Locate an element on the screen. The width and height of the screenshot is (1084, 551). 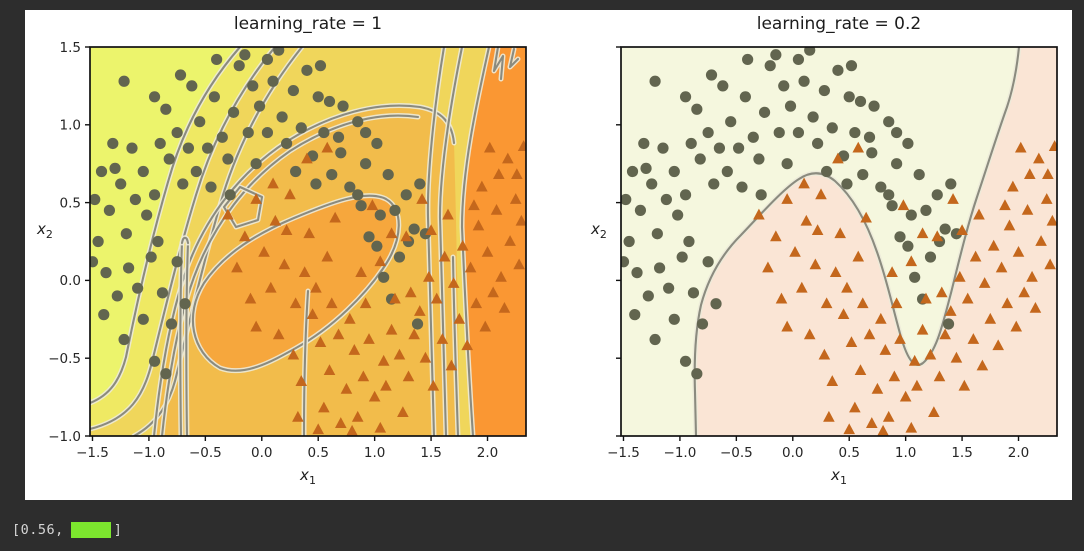
y-tick-label: −1.0 is located at coordinates (64, 437).